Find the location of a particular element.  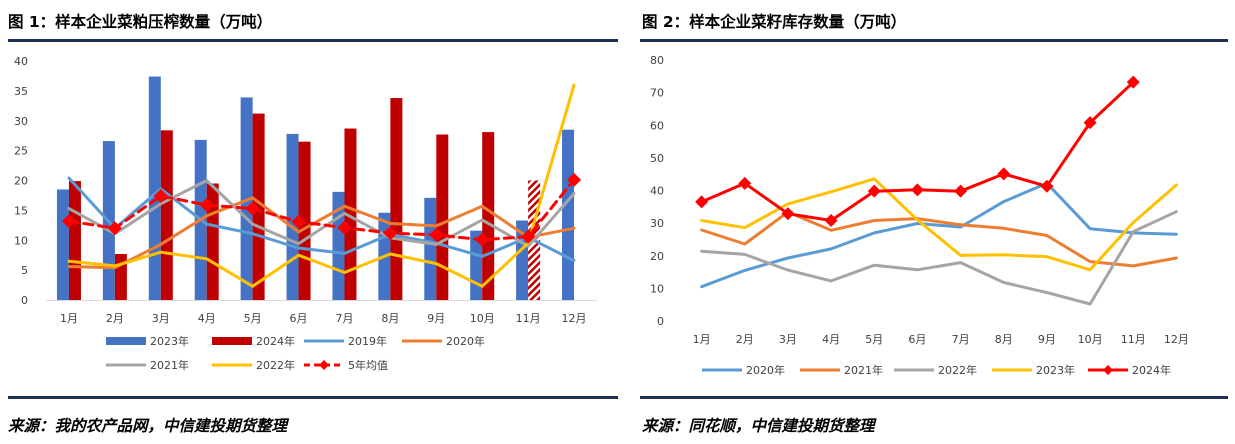

legend-swatch-2023年 is located at coordinates (126, 341).